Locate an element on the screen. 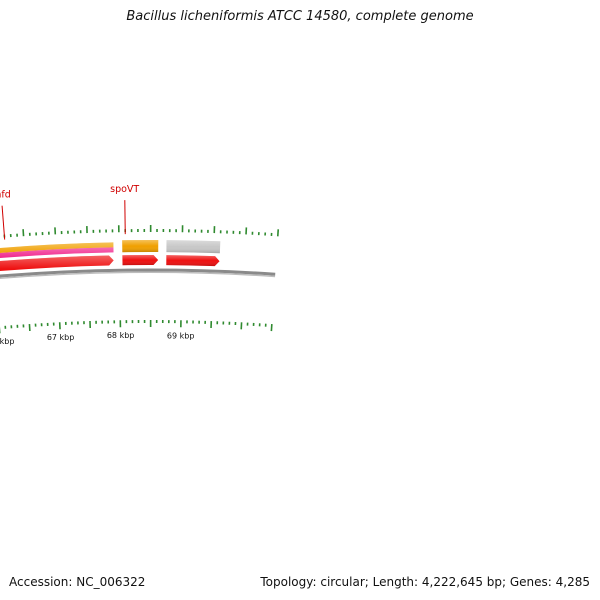 The height and width of the screenshot is (600, 600). feature-layer is located at coordinates (110, 249).